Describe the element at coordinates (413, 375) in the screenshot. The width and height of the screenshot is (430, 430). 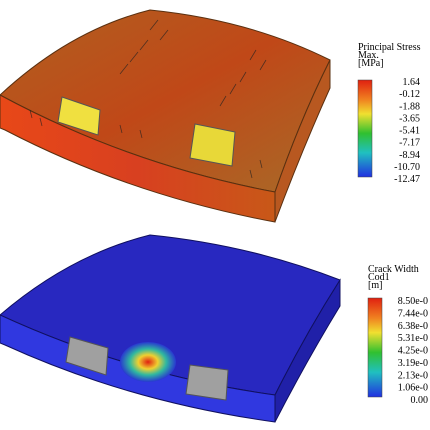
I see `legend-label: 2.13e-0` at that location.